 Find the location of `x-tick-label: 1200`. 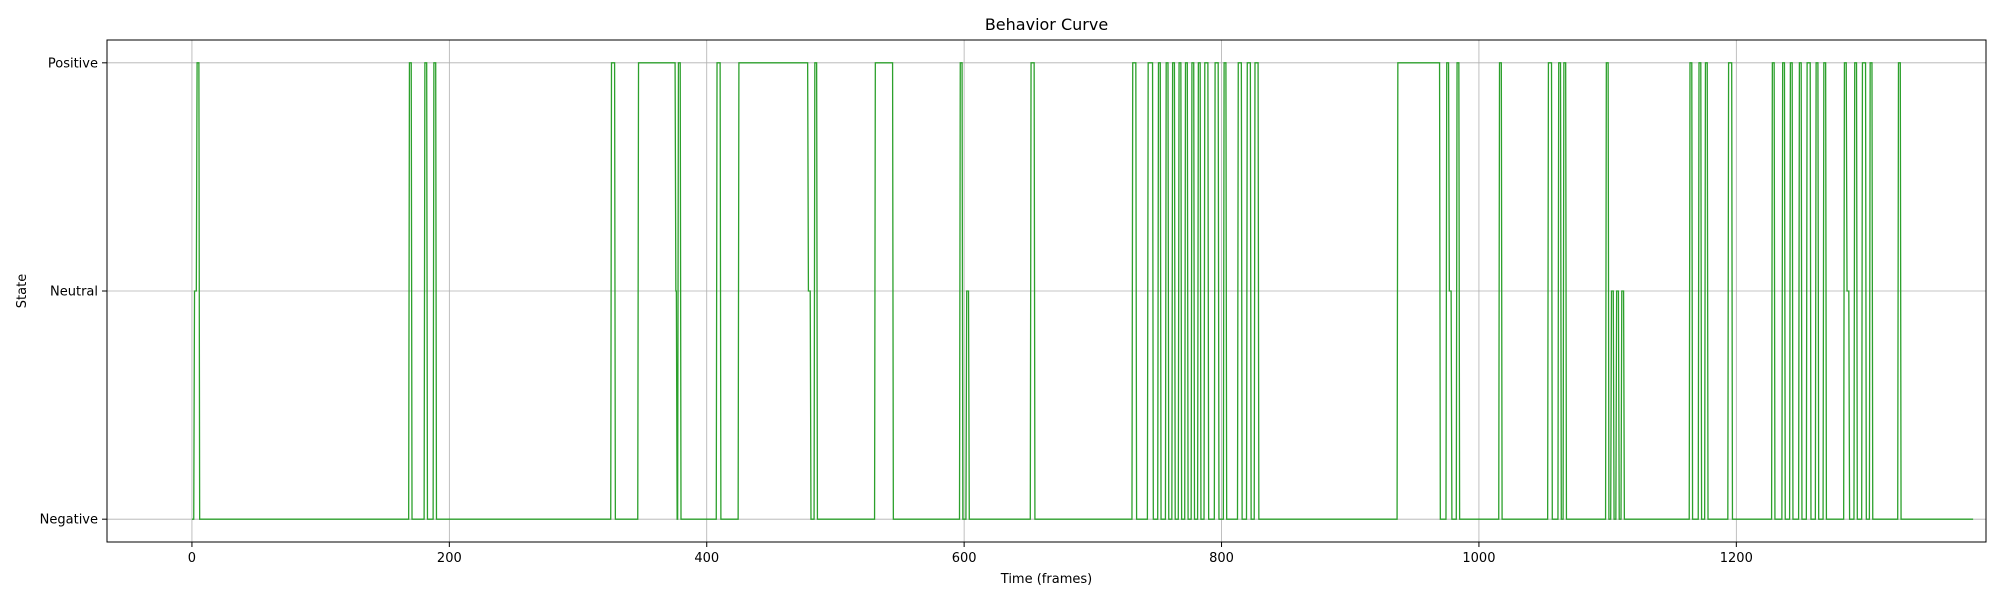

x-tick-label: 1200 is located at coordinates (1736, 558).